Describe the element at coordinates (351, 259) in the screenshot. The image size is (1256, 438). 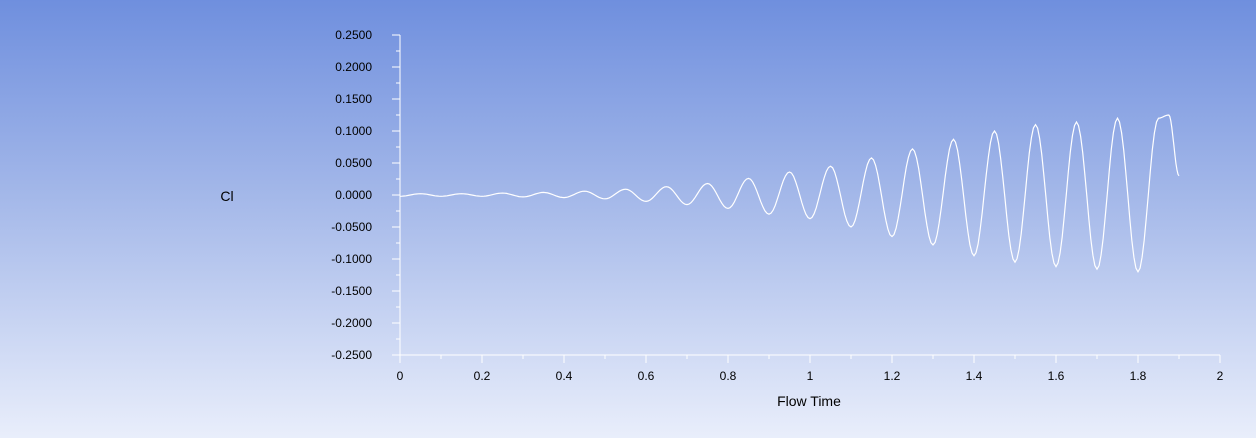
I see `y-tick-label: -0.1000` at that location.